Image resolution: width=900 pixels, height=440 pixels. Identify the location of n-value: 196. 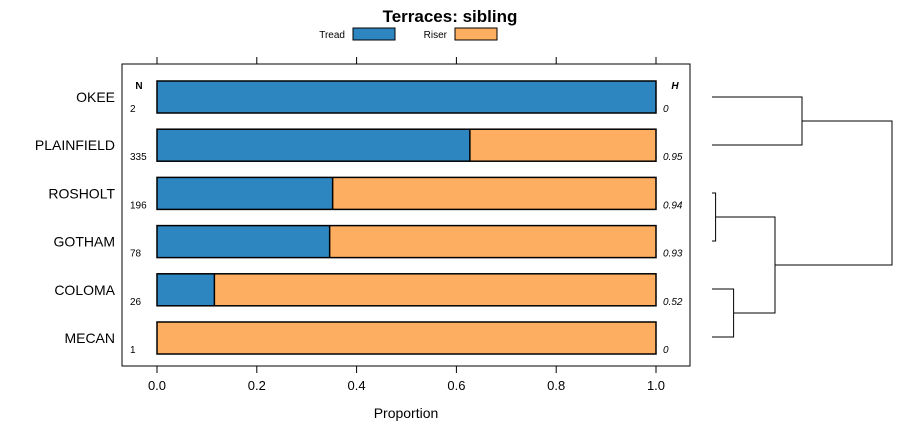
(138, 205).